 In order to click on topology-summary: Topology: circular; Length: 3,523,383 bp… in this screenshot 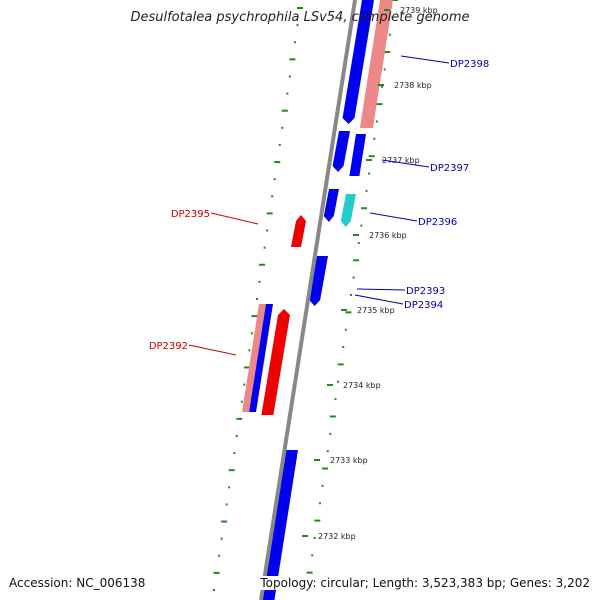, I will do `click(424, 583)`.